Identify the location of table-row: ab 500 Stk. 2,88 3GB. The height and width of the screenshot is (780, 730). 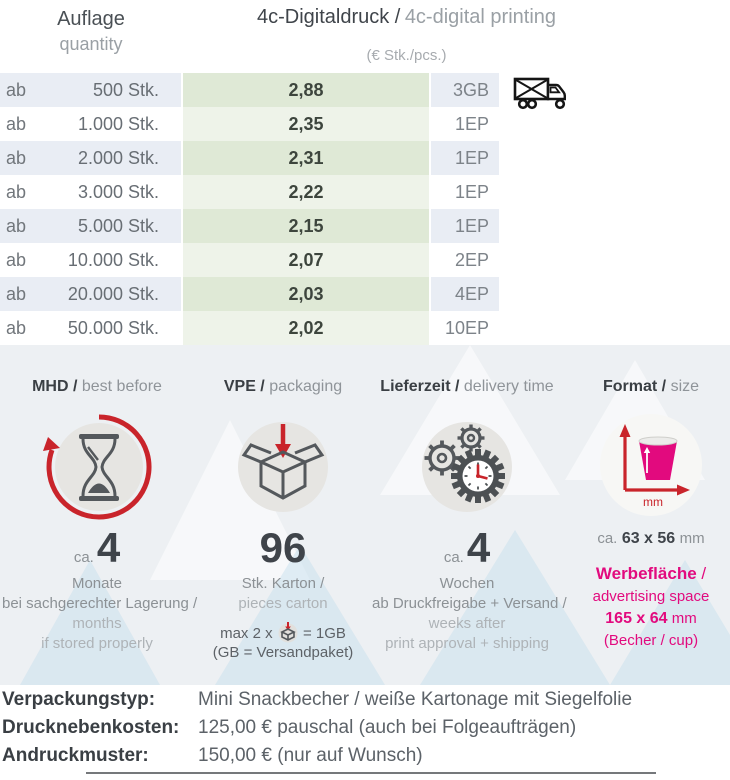
(250, 90).